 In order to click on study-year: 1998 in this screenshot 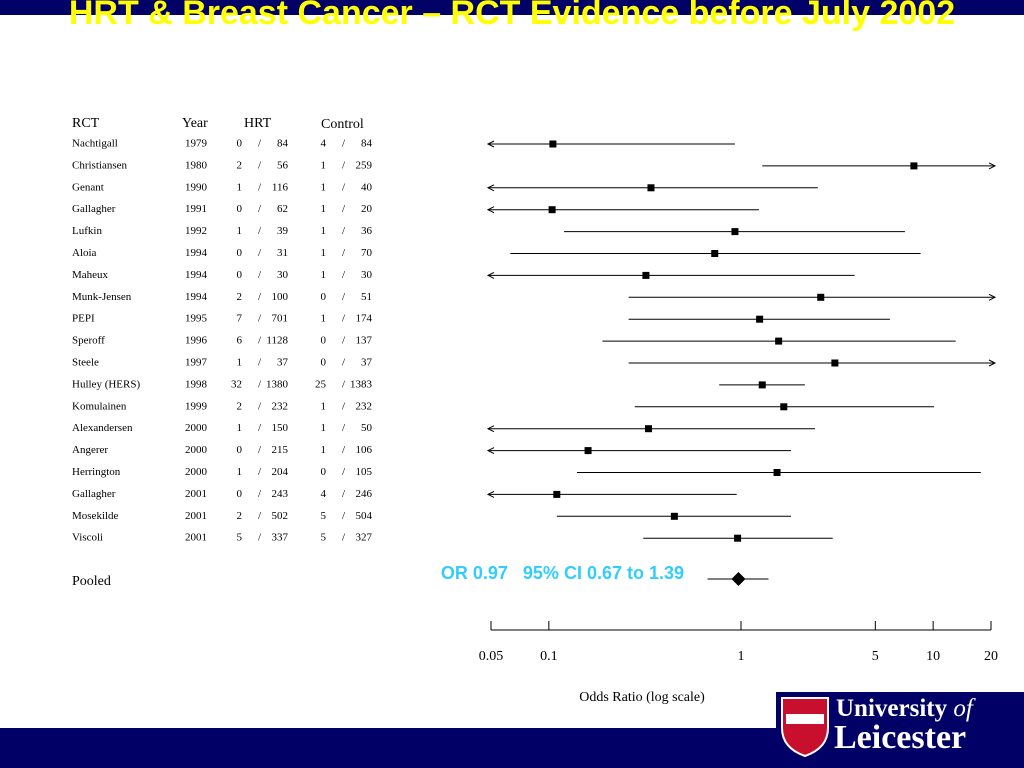, I will do `click(196, 384)`.